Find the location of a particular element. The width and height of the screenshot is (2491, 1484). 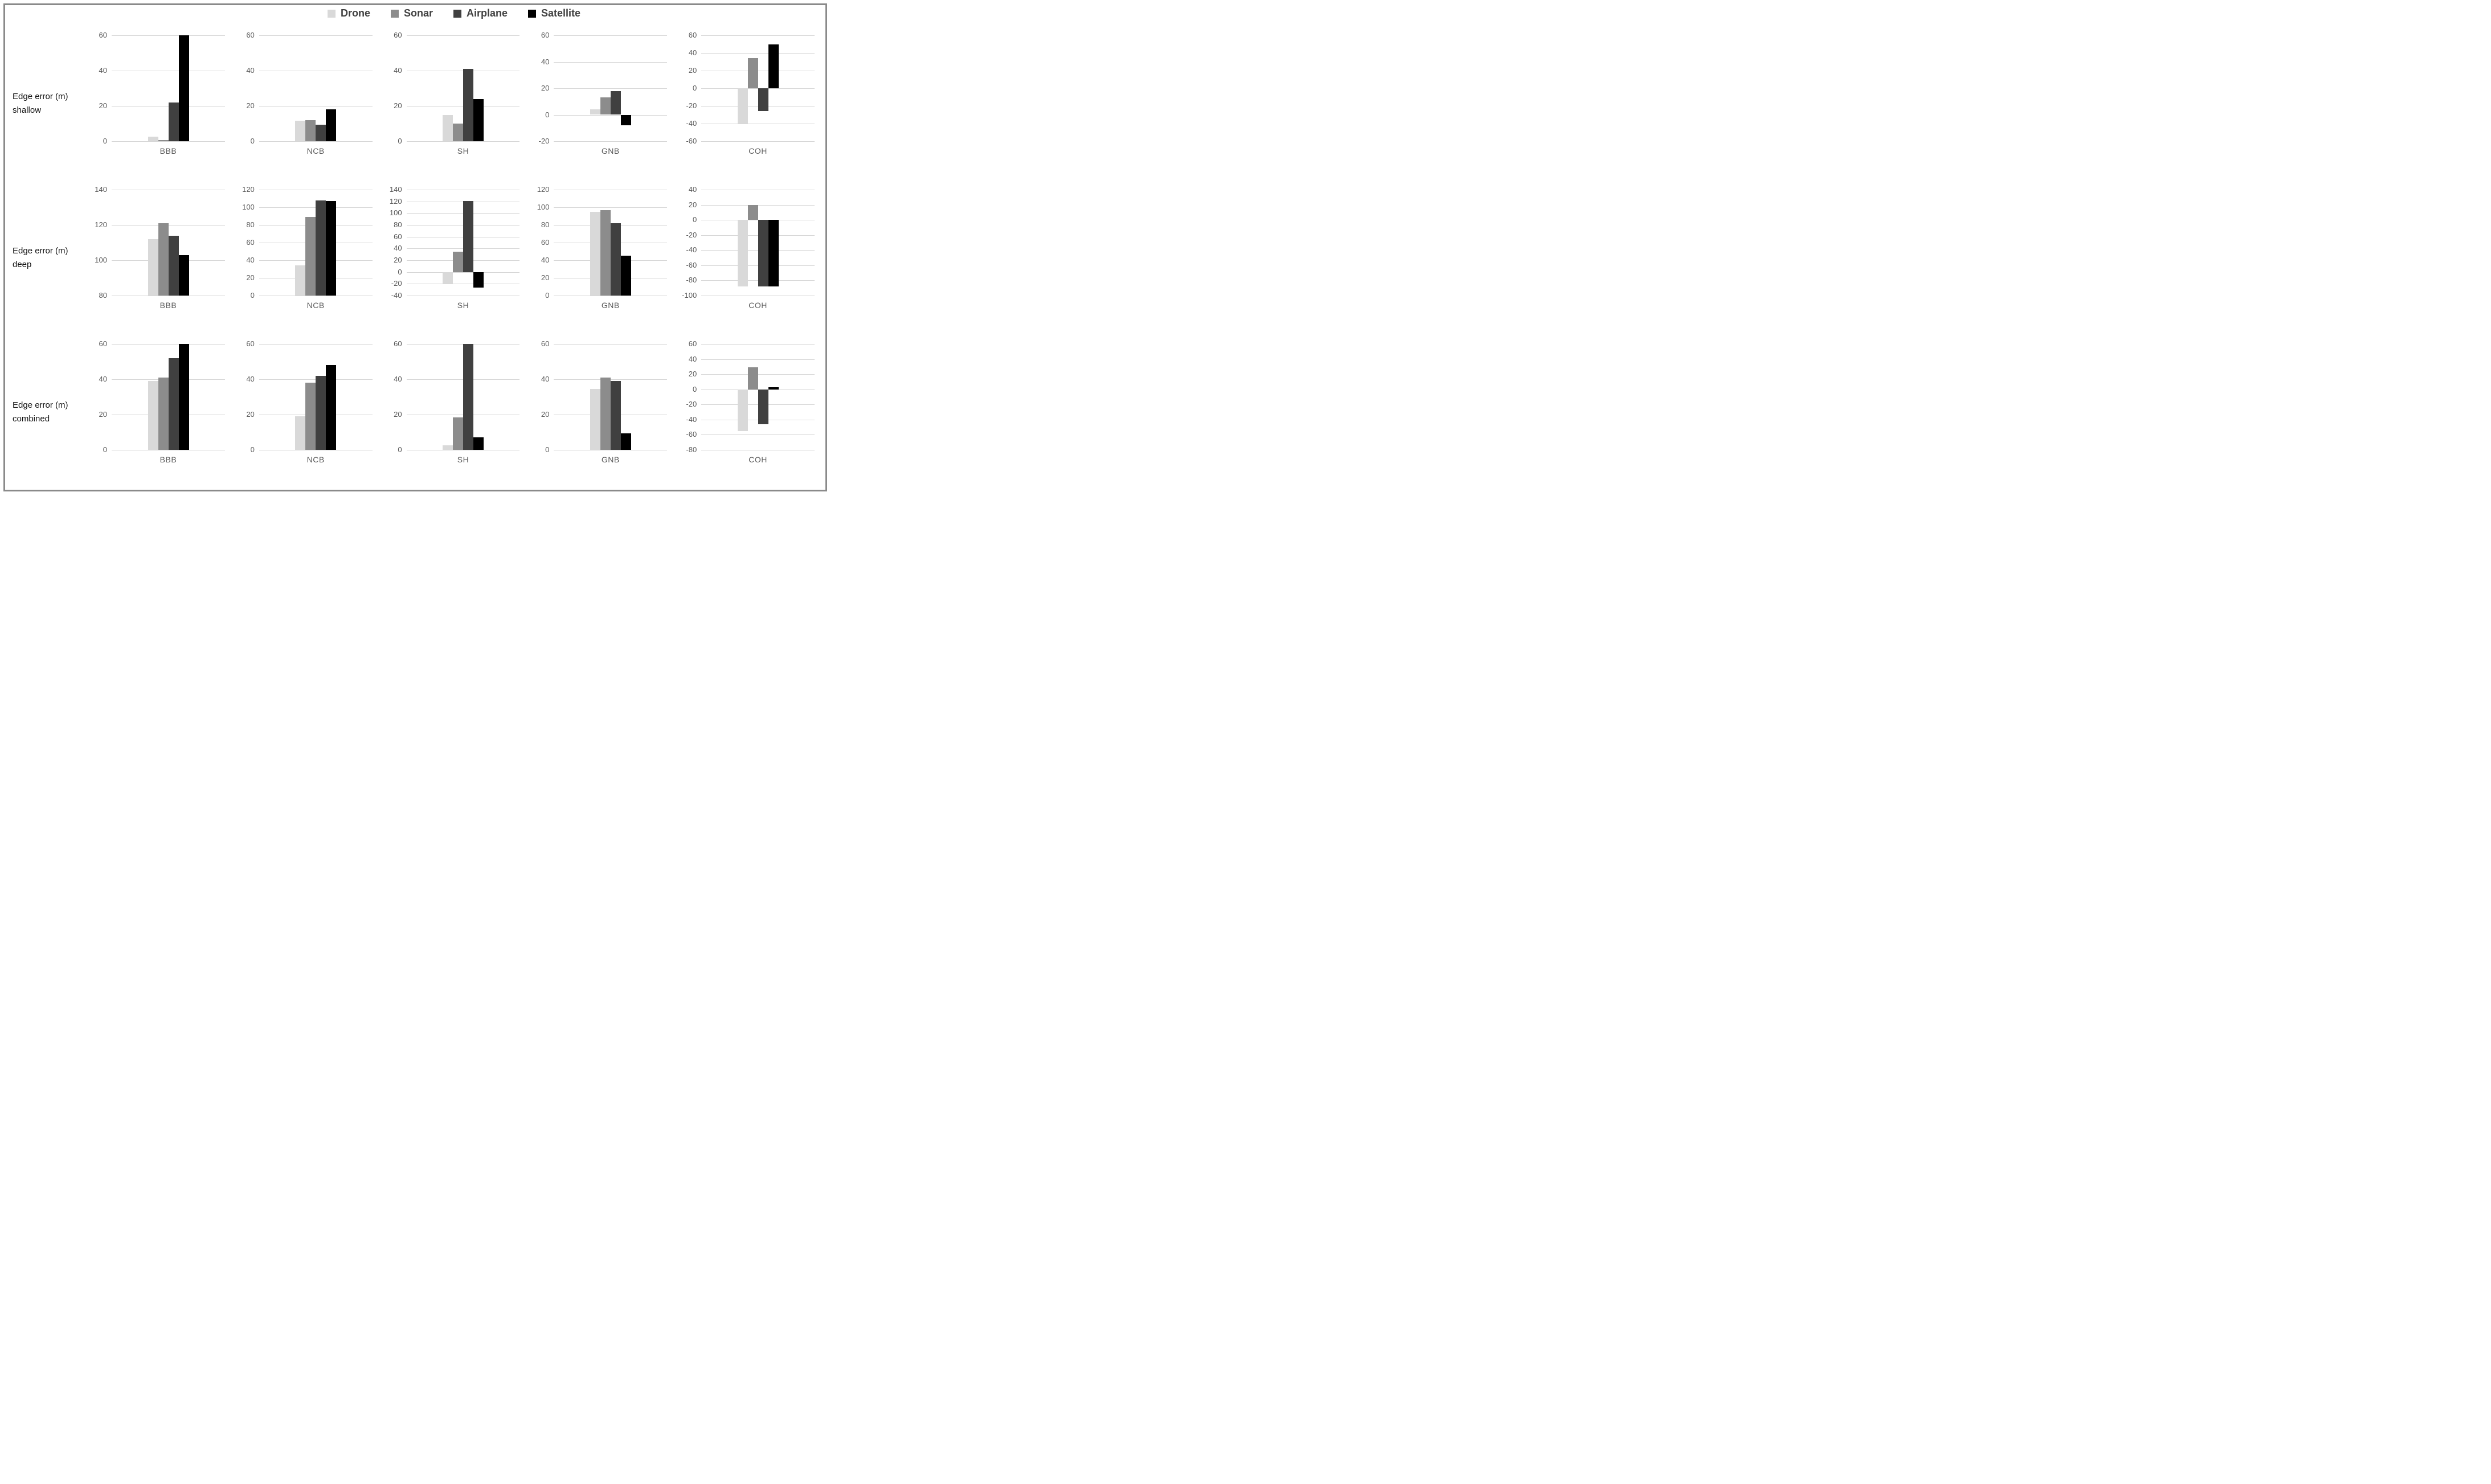

y-tick-label: -40 is located at coordinates (691, 123).